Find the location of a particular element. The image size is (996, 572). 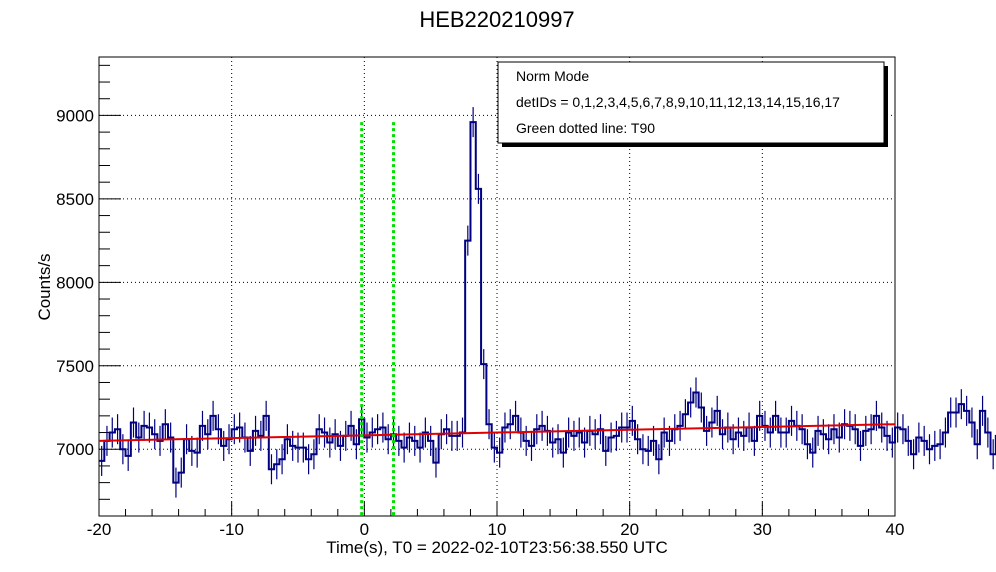

x-tick-label: 40 is located at coordinates (895, 529).